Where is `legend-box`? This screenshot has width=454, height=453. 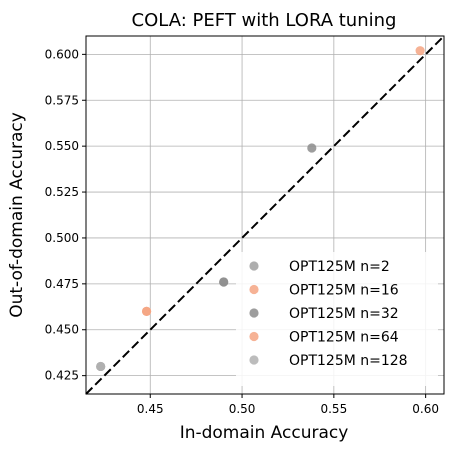 legend-box is located at coordinates (337, 319).